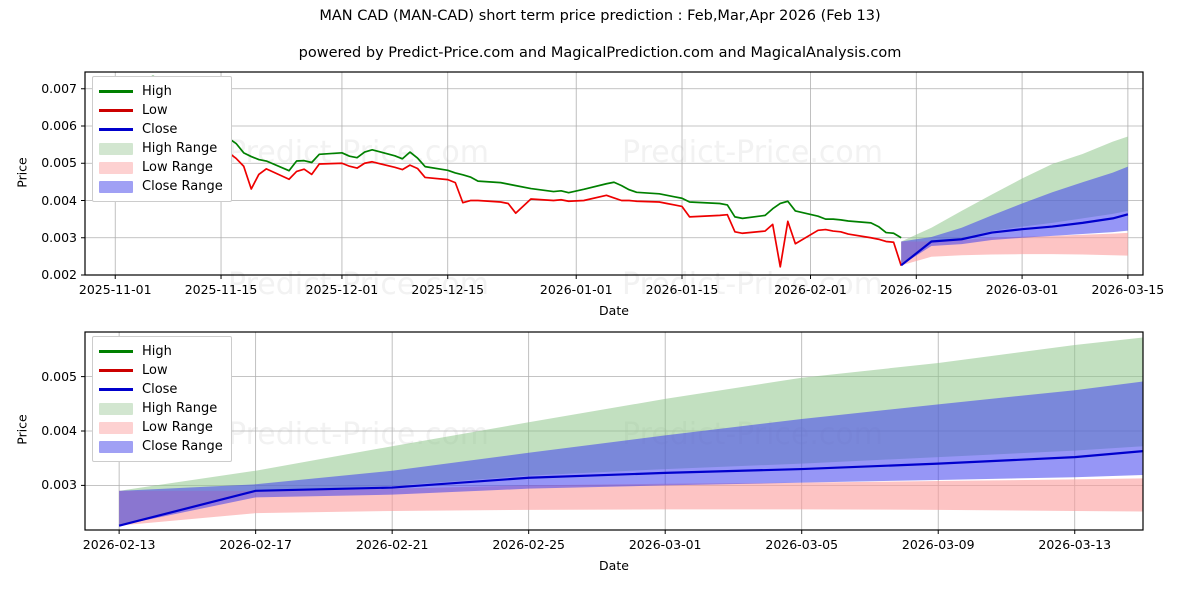 This screenshot has height=600, width=1200. Describe the element at coordinates (810, 289) in the screenshot. I see `x-tick-label: 2026-02-01` at that location.